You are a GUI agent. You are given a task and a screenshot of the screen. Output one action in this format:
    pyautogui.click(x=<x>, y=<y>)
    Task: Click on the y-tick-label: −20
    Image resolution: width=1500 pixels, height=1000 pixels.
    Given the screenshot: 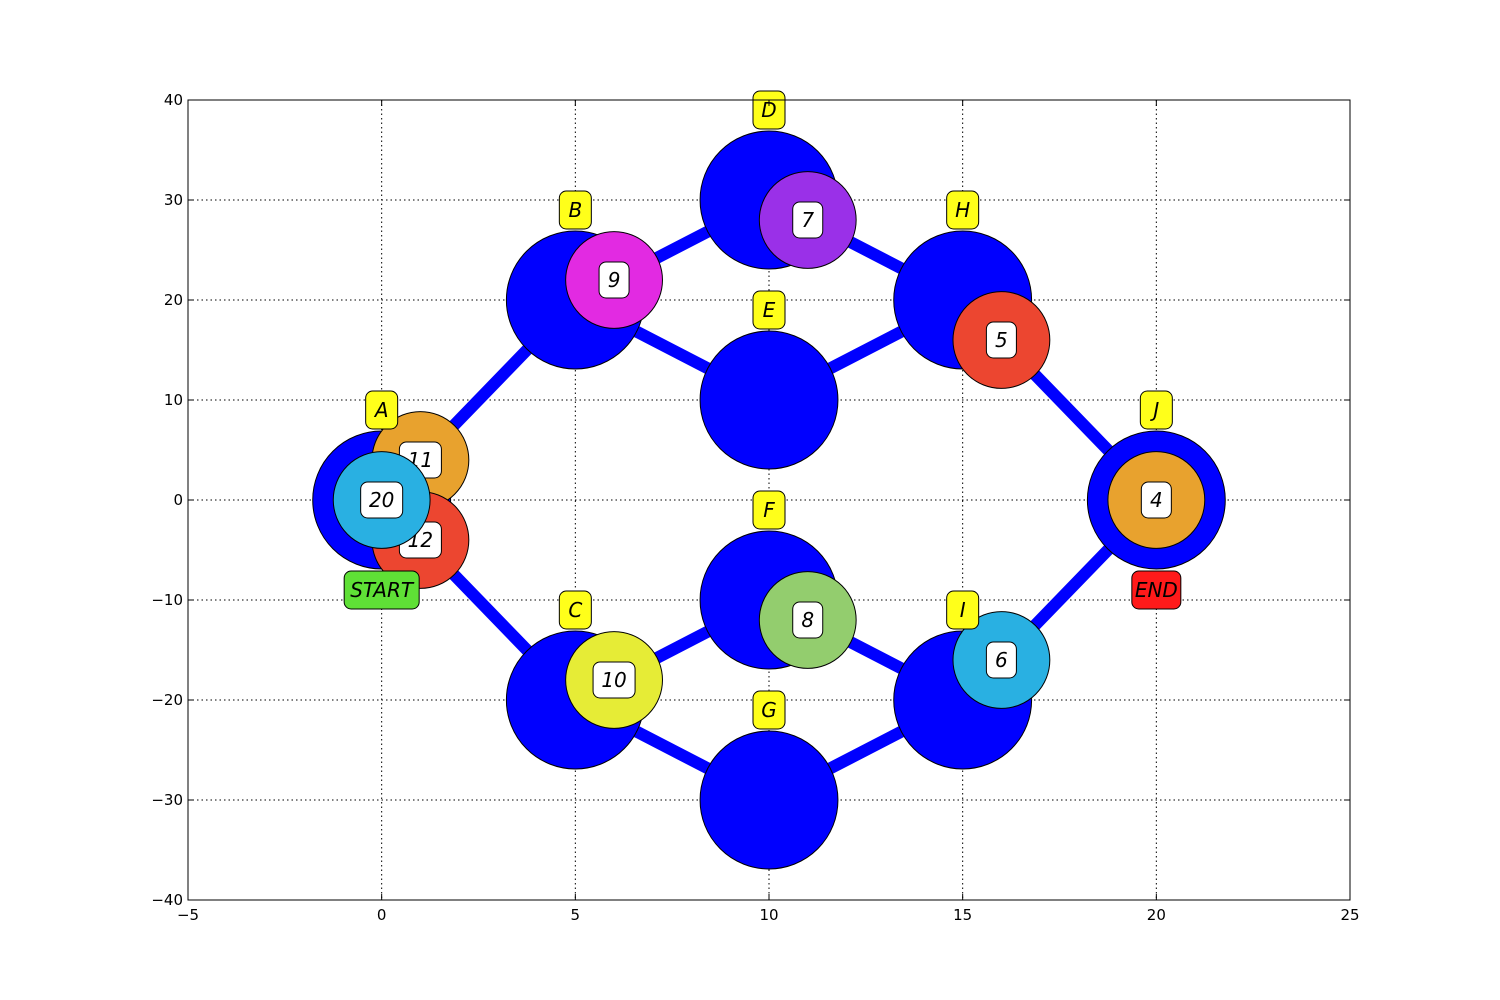 What is the action you would take?
    pyautogui.click(x=167, y=700)
    